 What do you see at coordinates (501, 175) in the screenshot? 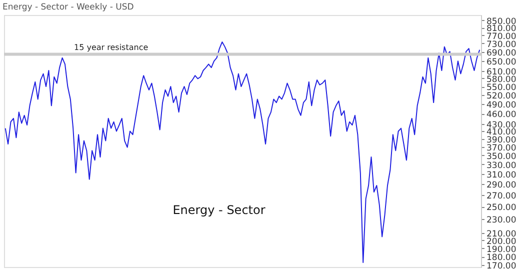
I see `y-tick-label: 310.00` at bounding box center [501, 175].